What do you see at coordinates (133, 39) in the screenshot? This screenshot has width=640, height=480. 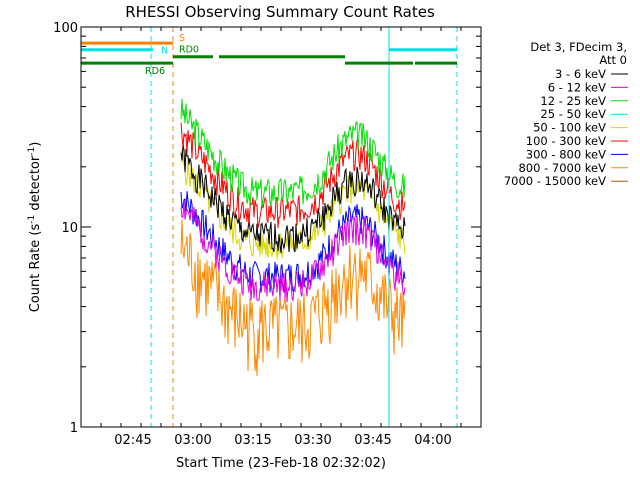 I see `flag-s: S` at bounding box center [133, 39].